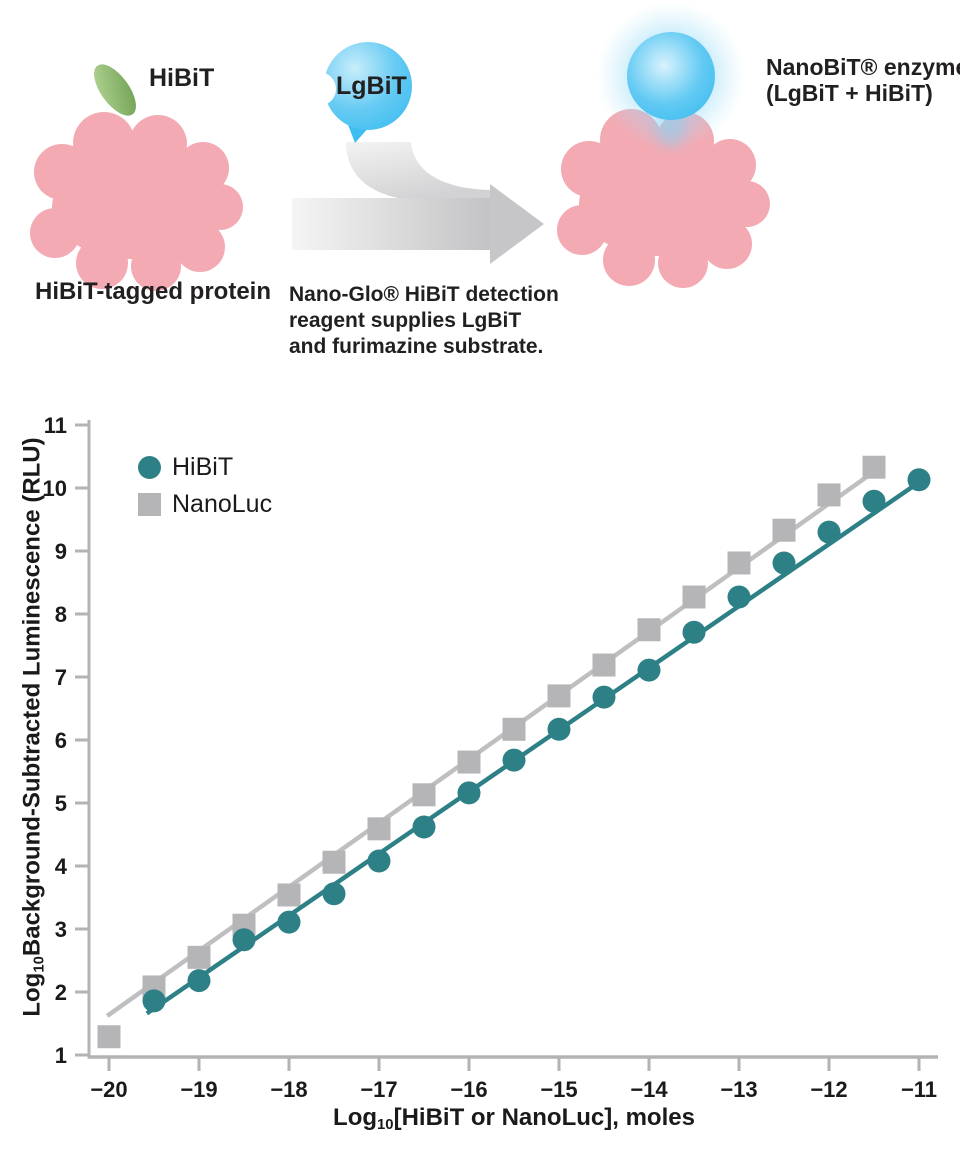 This screenshot has height=1170, width=960. Describe the element at coordinates (198, 1089) in the screenshot. I see `x-tick-label: −19` at that location.